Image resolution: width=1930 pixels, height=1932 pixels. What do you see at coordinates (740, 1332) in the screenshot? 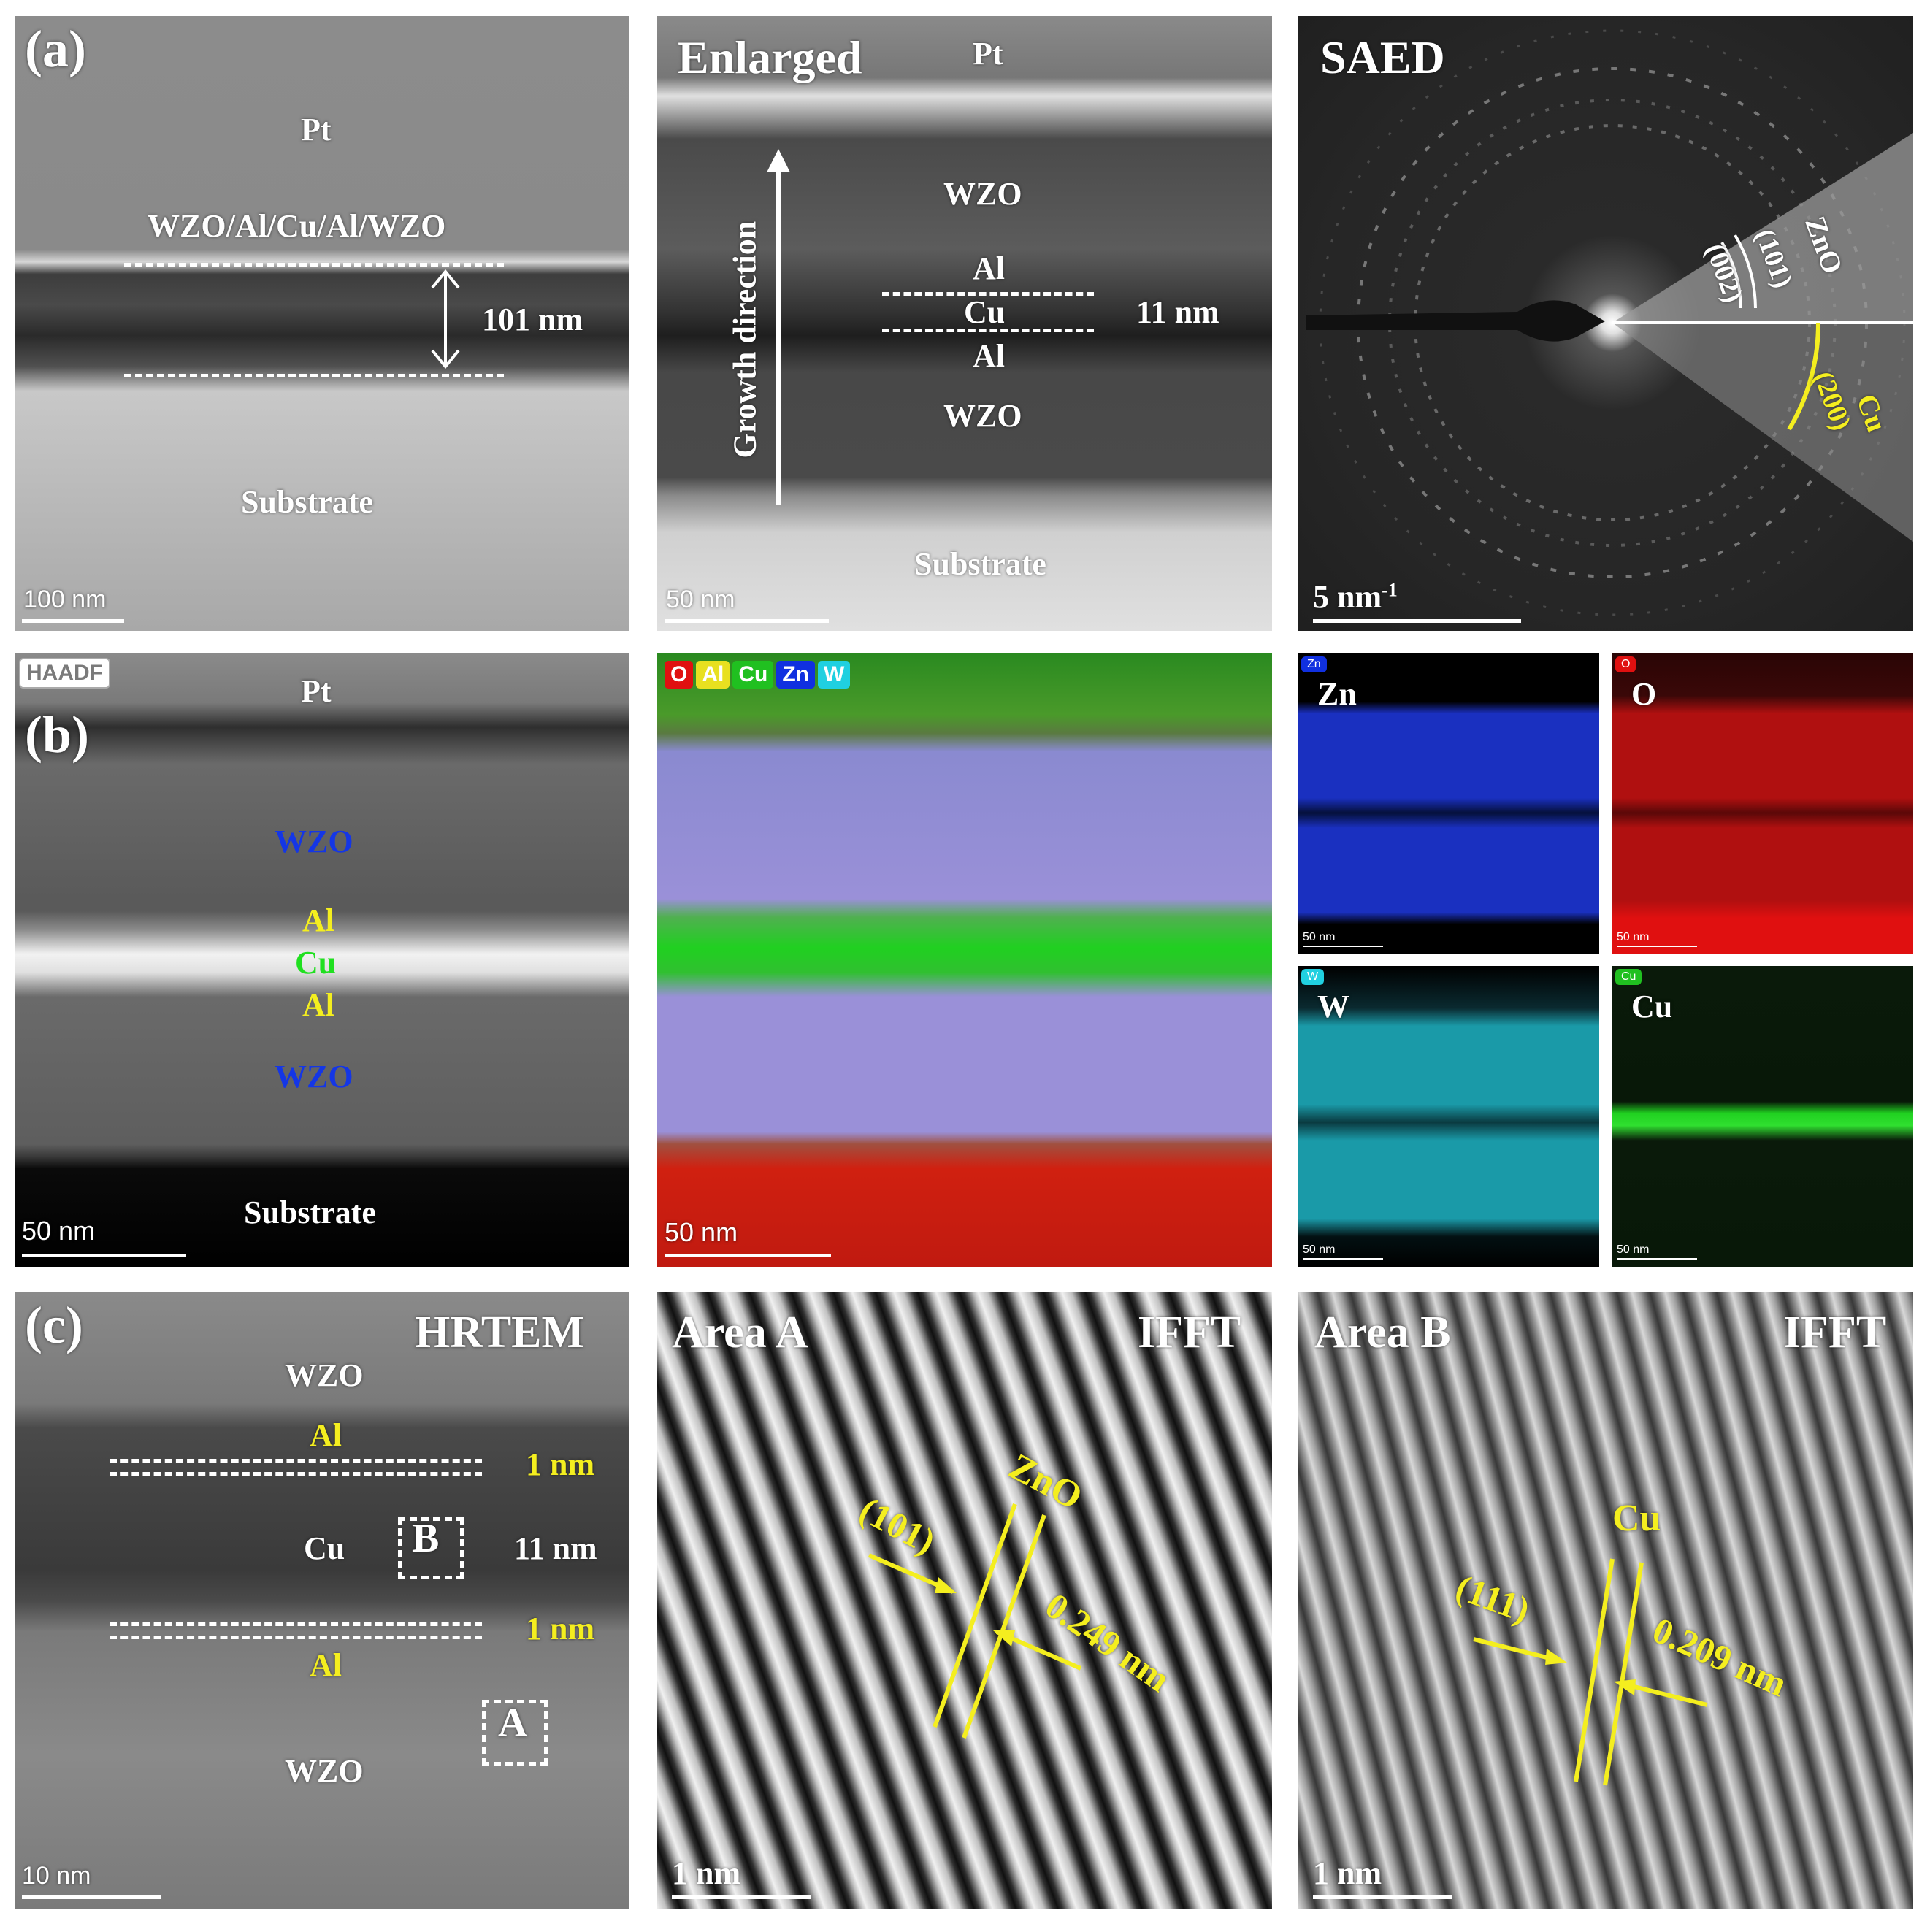
I see `panel-title: Area A` at bounding box center [740, 1332].